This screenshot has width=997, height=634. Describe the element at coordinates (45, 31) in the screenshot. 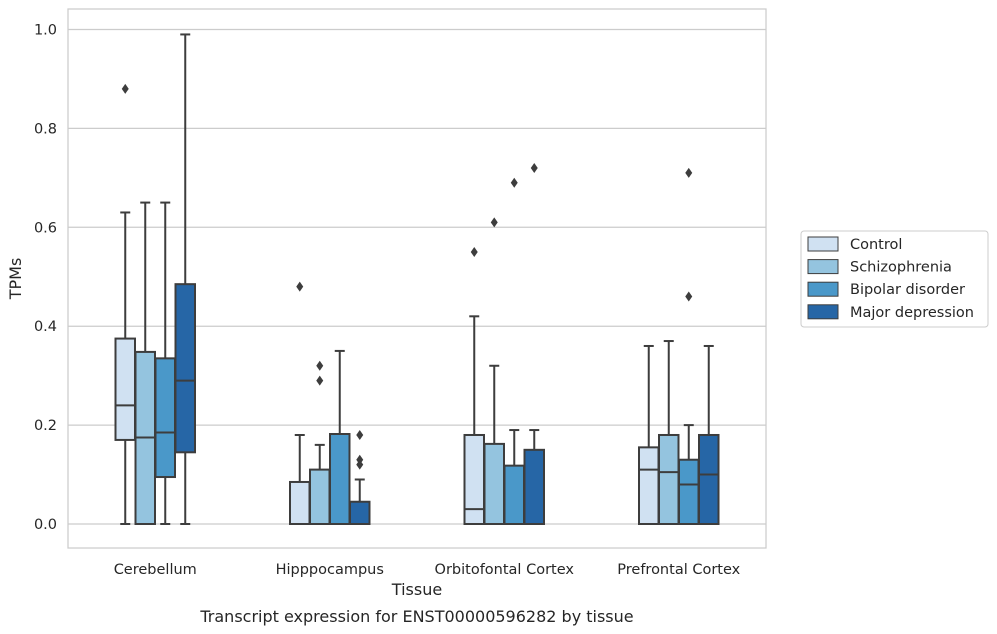

I see `y-tick-label: 1.0` at that location.